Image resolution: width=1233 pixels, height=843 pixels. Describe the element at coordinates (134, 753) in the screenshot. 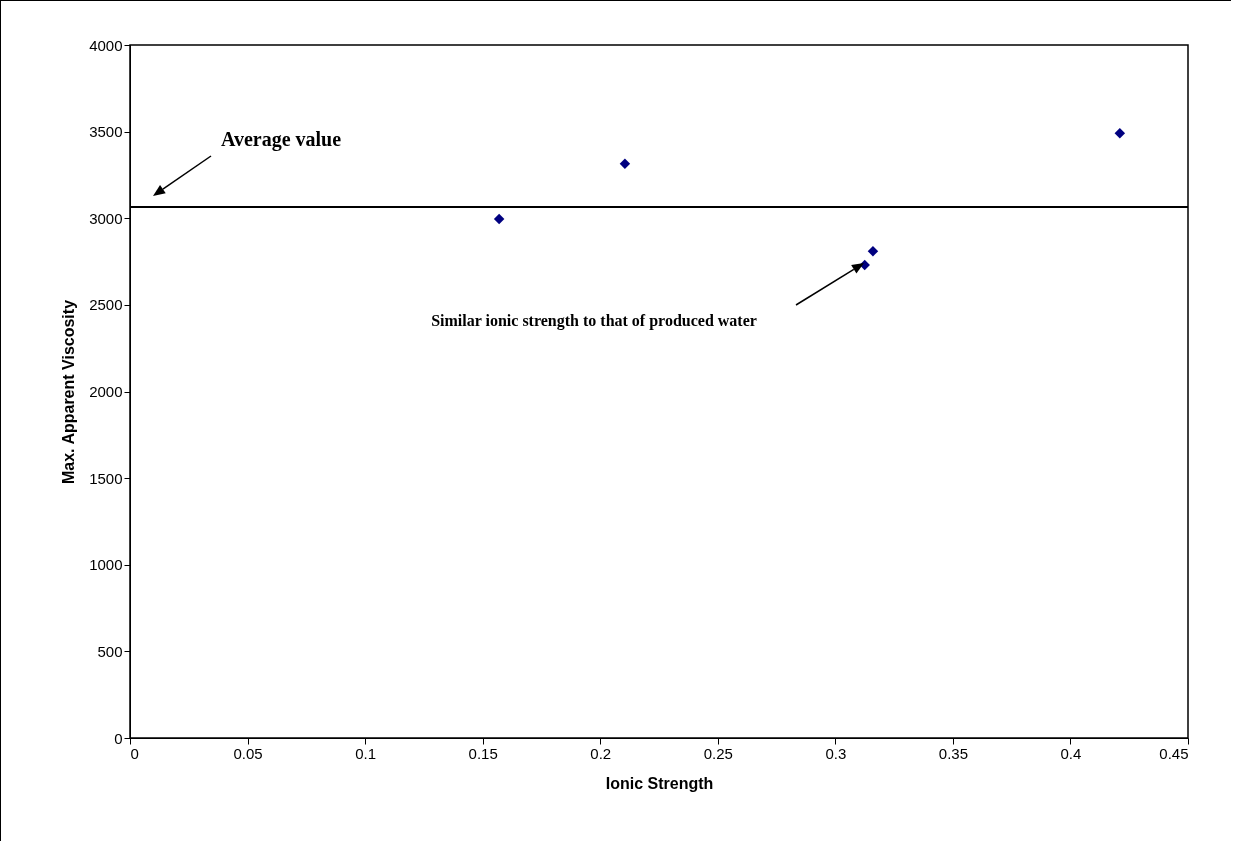

I see `x-tick-label: 0` at that location.